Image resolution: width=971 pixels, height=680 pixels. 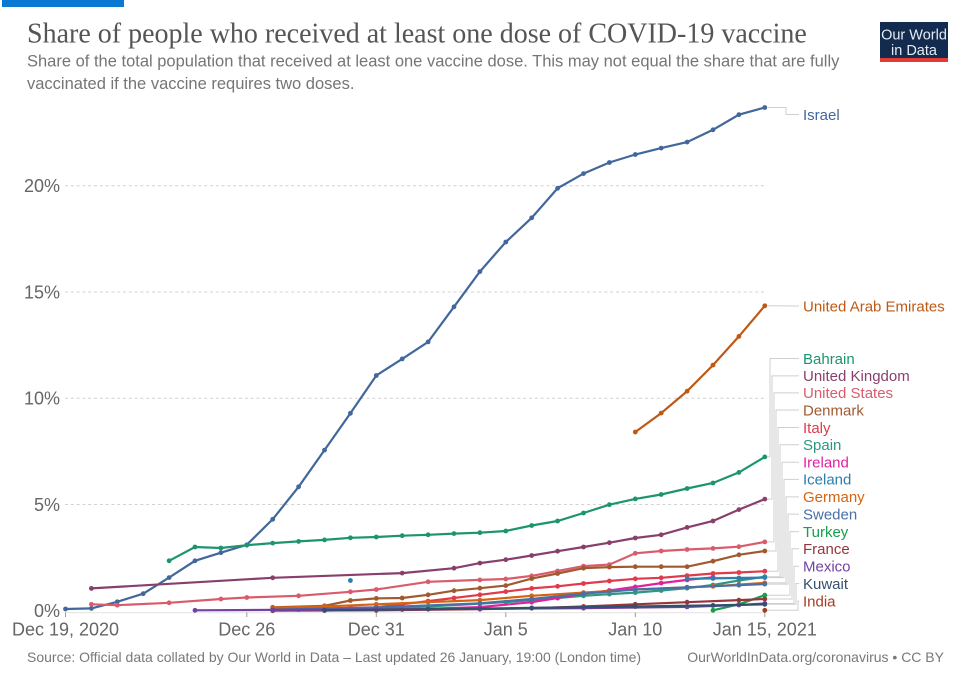 What do you see at coordinates (819, 602) in the screenshot?
I see `svg-text: India` at bounding box center [819, 602].